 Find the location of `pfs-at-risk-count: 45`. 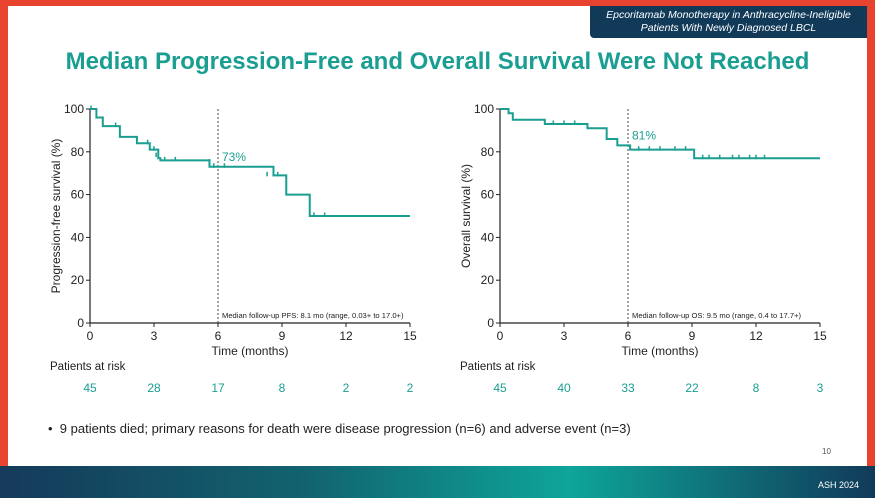

pfs-at-risk-count: 45 is located at coordinates (90, 388).